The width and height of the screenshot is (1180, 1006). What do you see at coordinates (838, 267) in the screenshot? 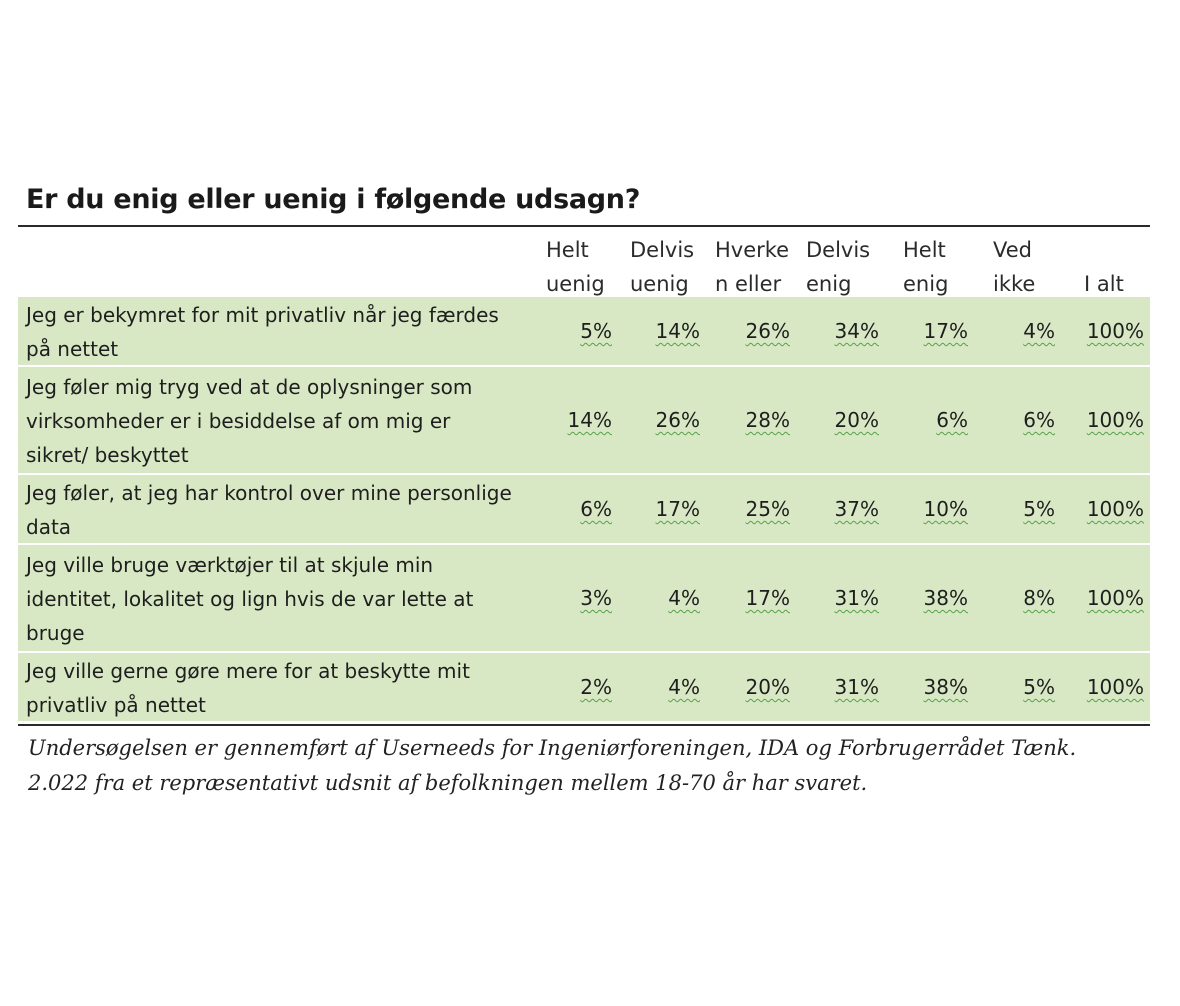
I see `column-header: Delvis enig` at bounding box center [838, 267].